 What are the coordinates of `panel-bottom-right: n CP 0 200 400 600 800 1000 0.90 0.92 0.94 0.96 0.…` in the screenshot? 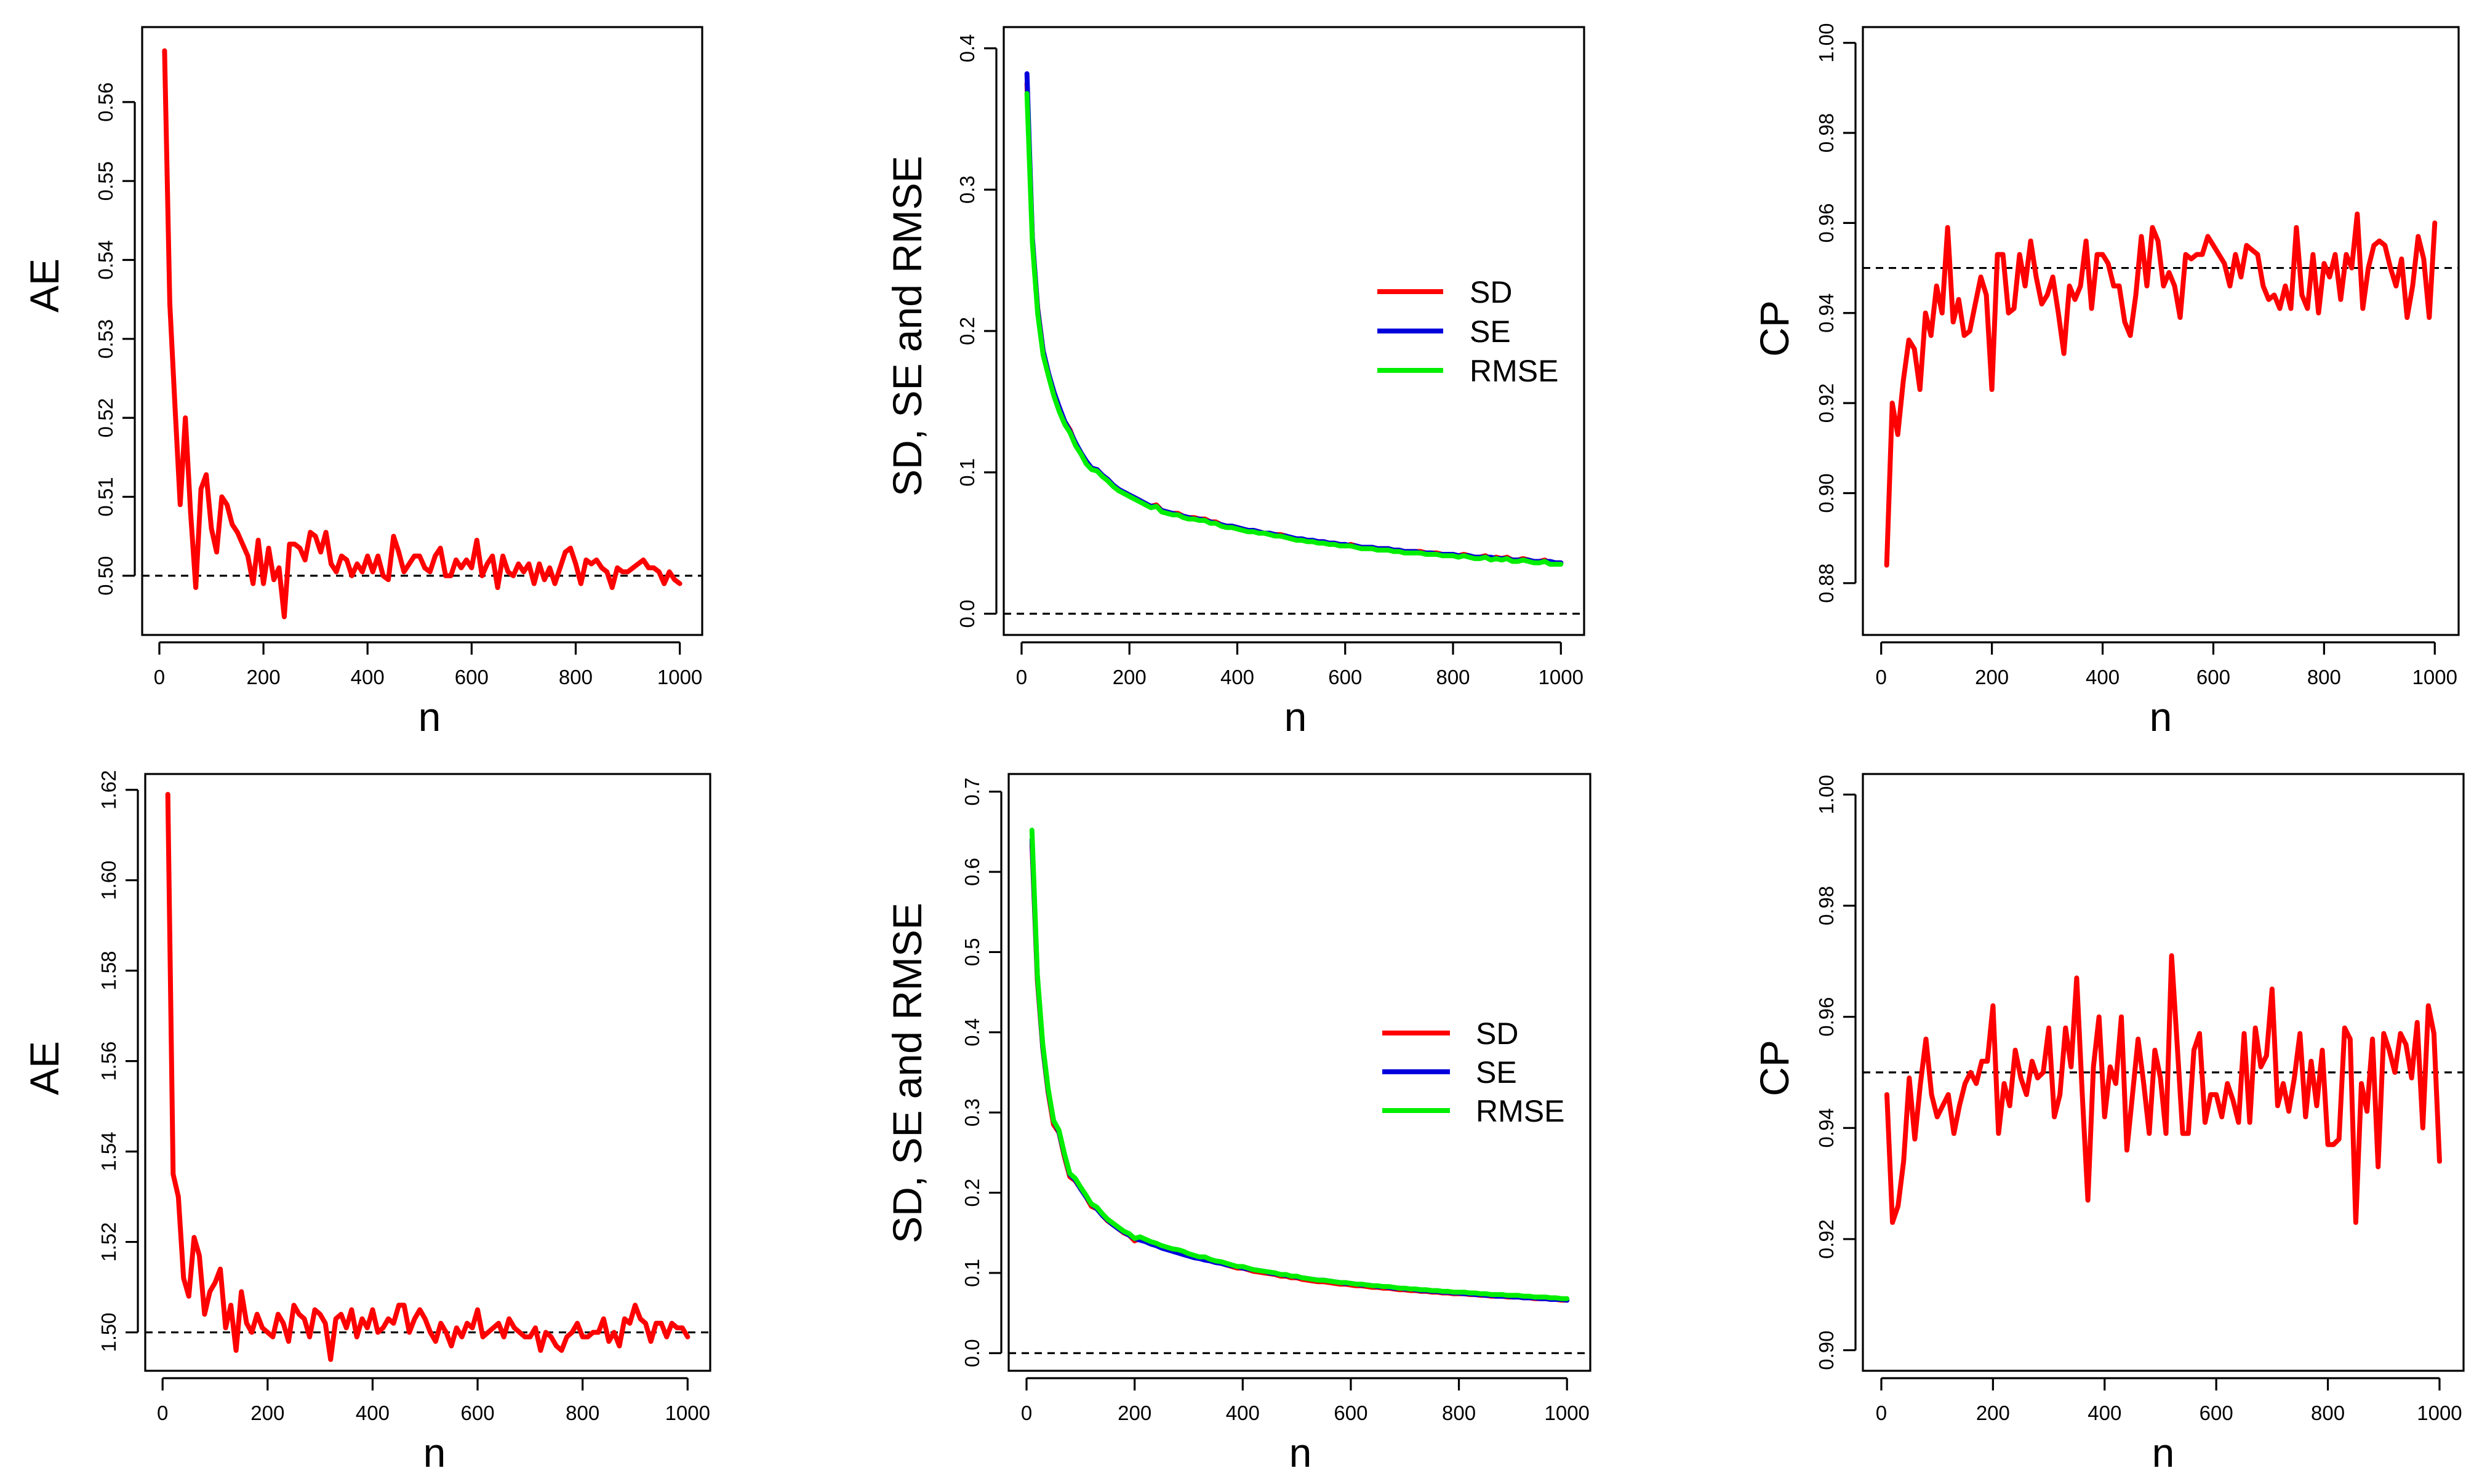 It's located at (2108, 1124).